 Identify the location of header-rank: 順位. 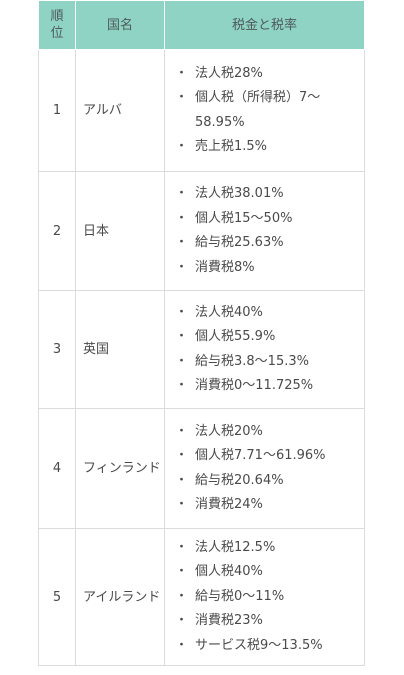
(57, 25).